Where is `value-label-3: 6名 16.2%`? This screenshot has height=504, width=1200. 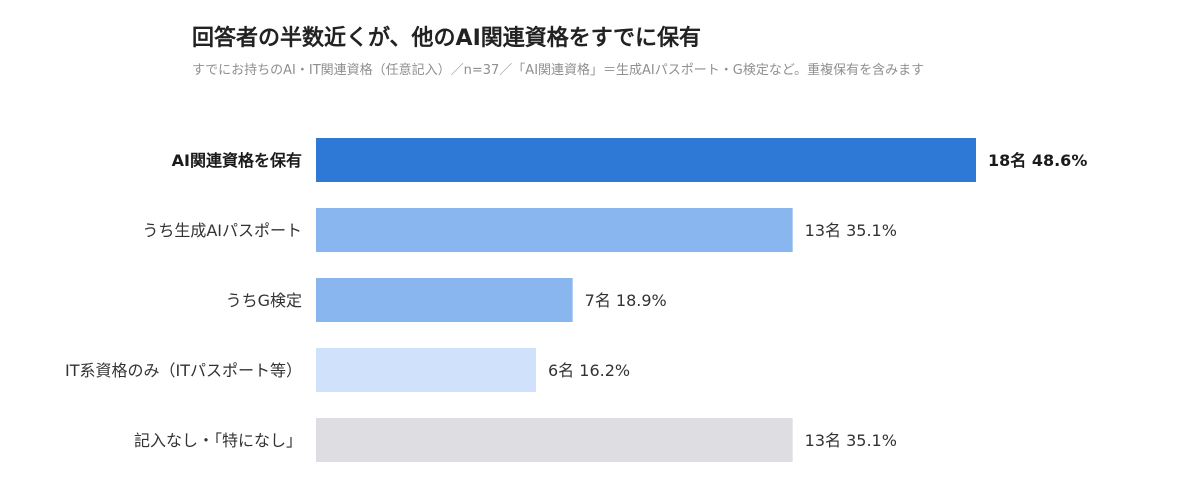 value-label-3: 6名 16.2% is located at coordinates (589, 370).